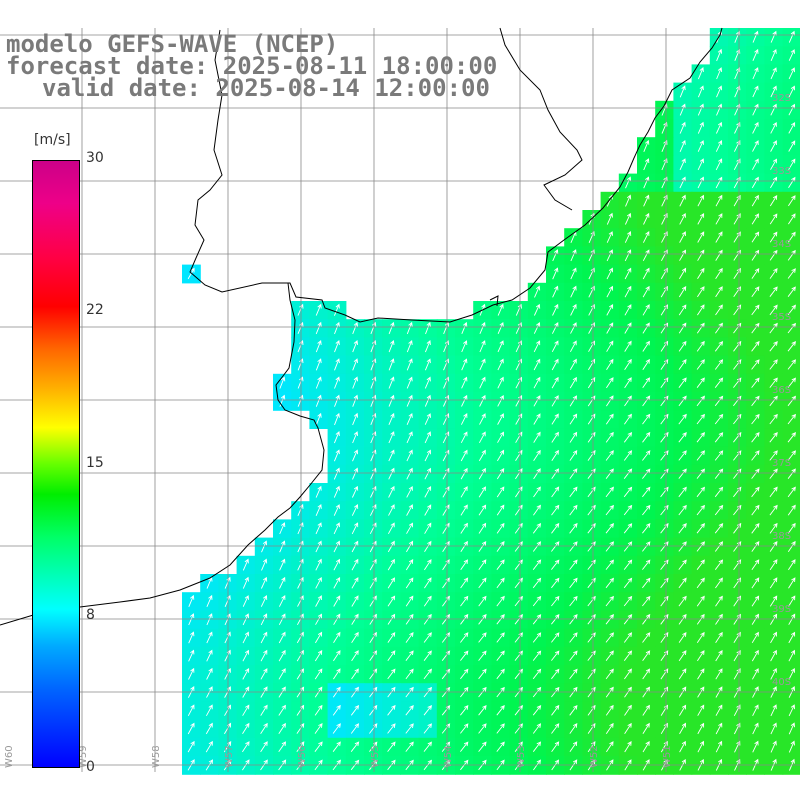  I want to click on longitude-label: W52, so click(594, 756).